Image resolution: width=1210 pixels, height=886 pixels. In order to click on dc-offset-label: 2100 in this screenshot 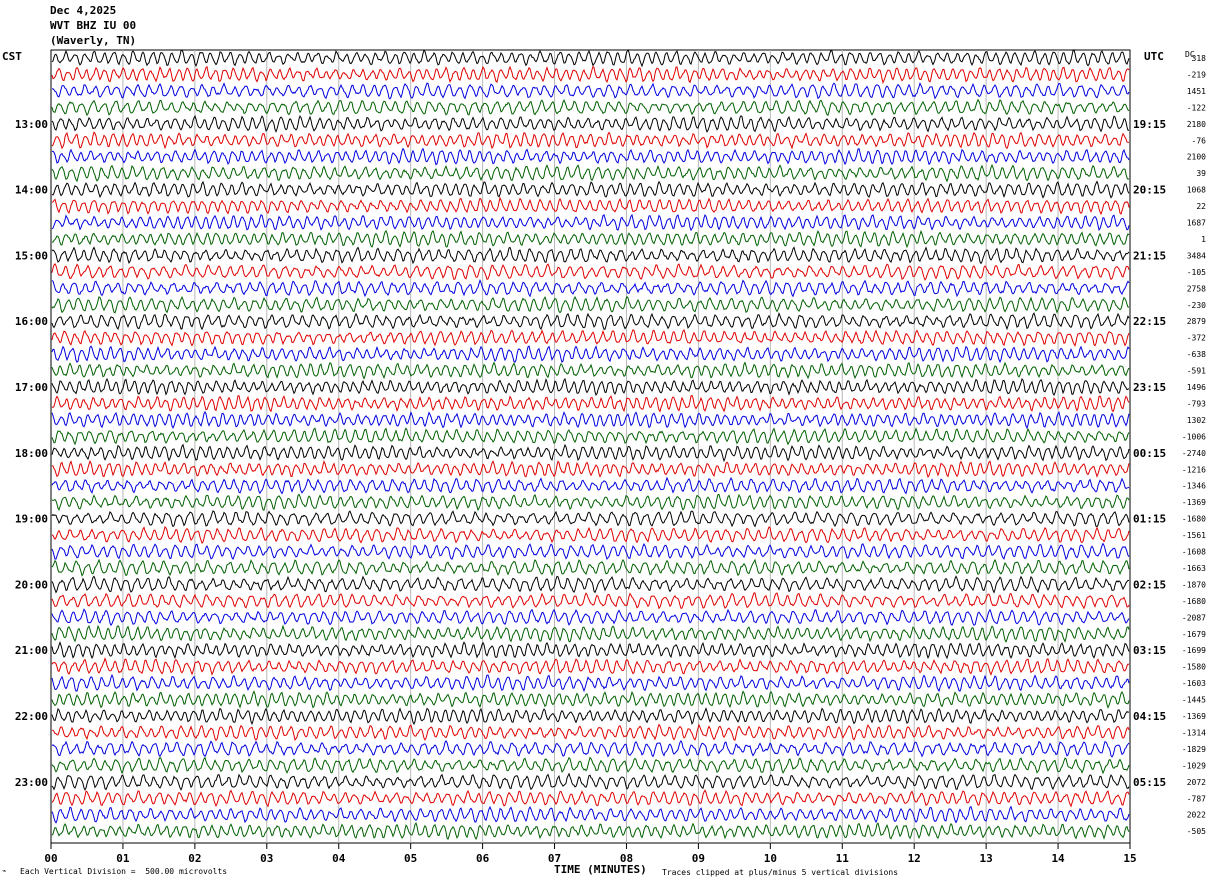, I will do `click(1196, 157)`.